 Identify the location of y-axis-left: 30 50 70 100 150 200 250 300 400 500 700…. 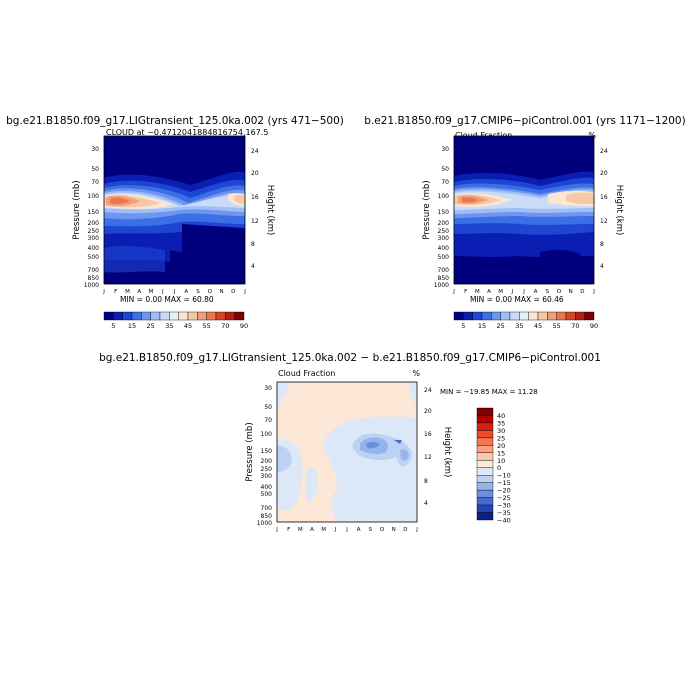
(85, 217).